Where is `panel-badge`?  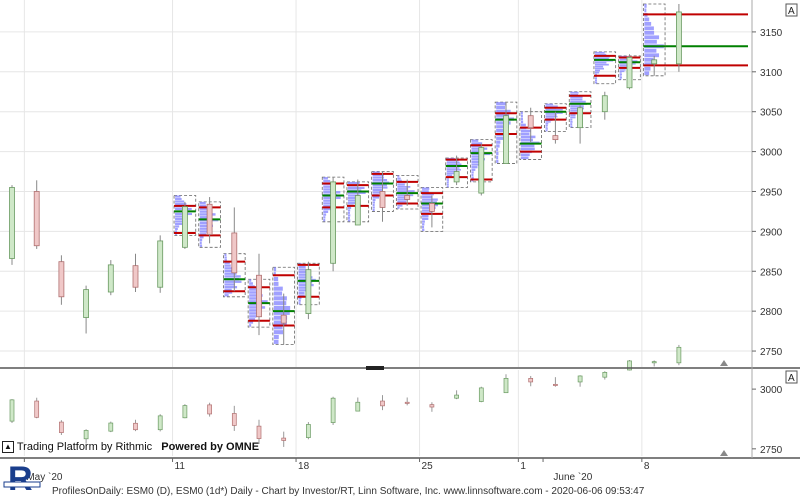 panel-badge is located at coordinates (791, 377).